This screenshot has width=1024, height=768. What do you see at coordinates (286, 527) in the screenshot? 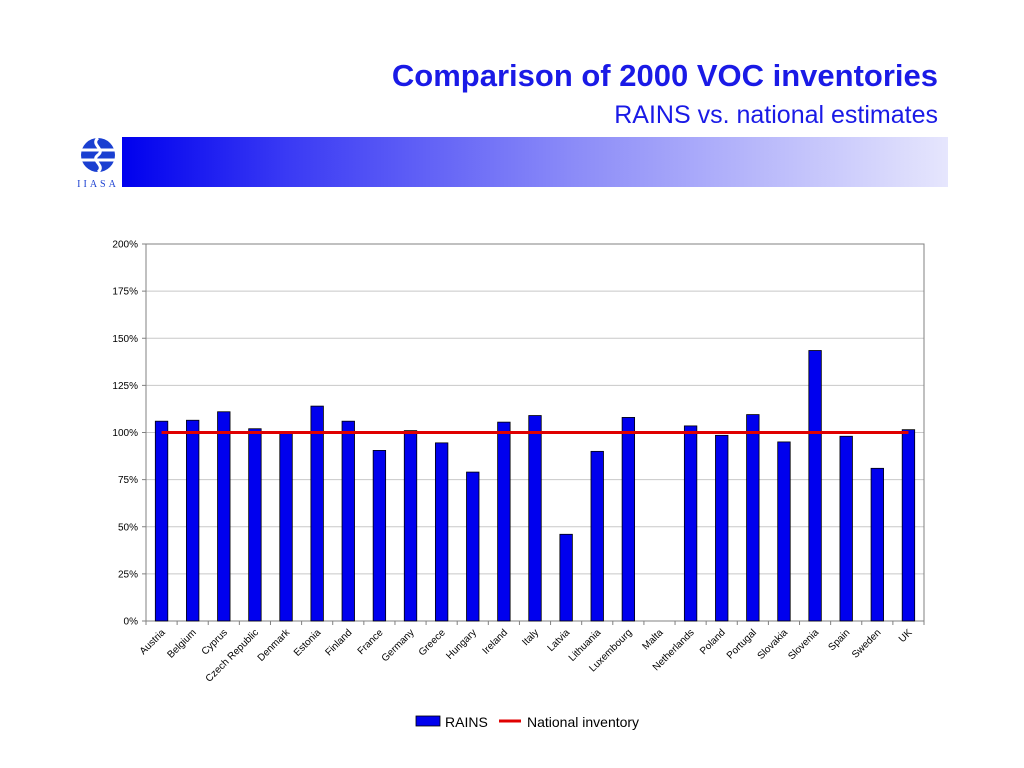
I see `bar-denmark` at bounding box center [286, 527].